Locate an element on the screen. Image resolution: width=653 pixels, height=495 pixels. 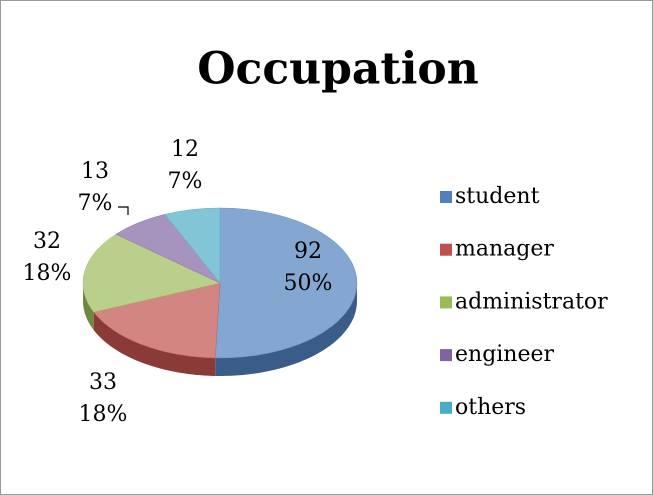
legend-label: others is located at coordinates (490, 407).